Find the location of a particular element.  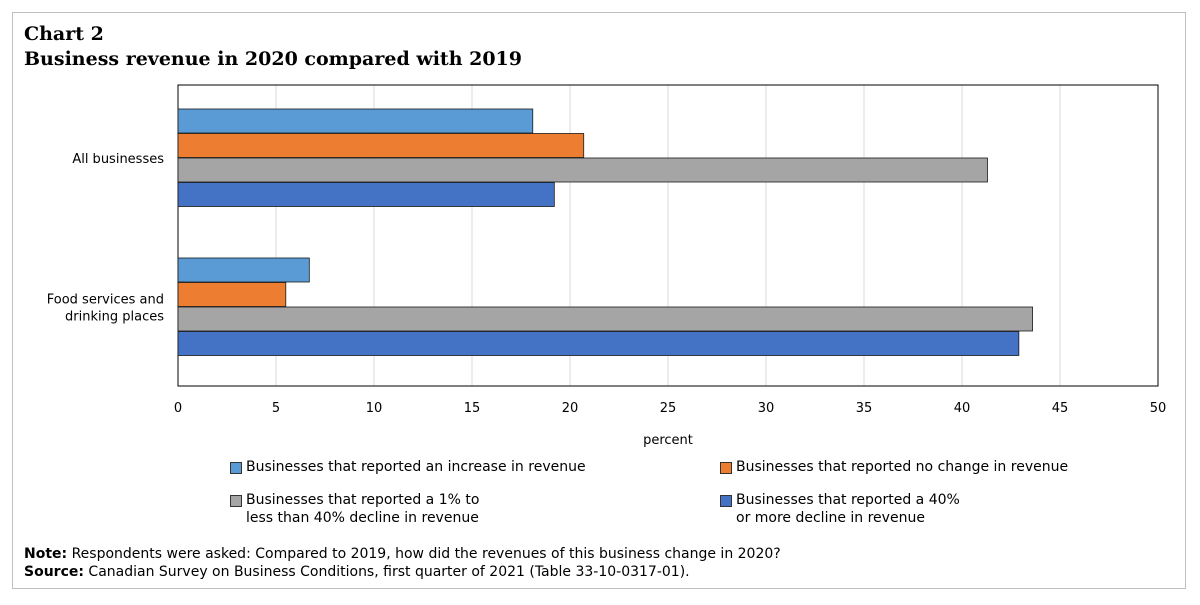

x-tick-label: 15 is located at coordinates (472, 408).